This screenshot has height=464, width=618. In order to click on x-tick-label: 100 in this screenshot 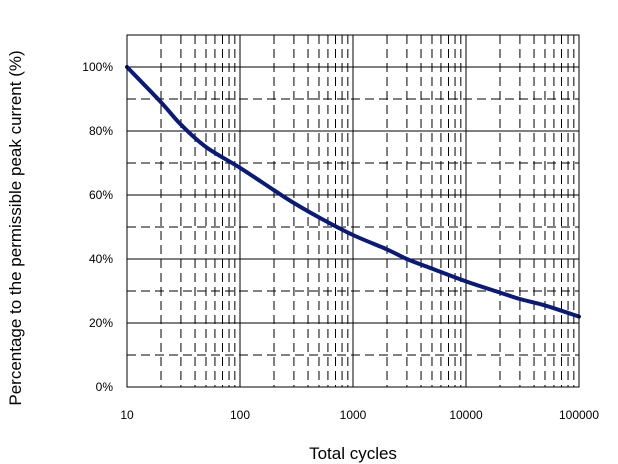, I will do `click(240, 415)`.